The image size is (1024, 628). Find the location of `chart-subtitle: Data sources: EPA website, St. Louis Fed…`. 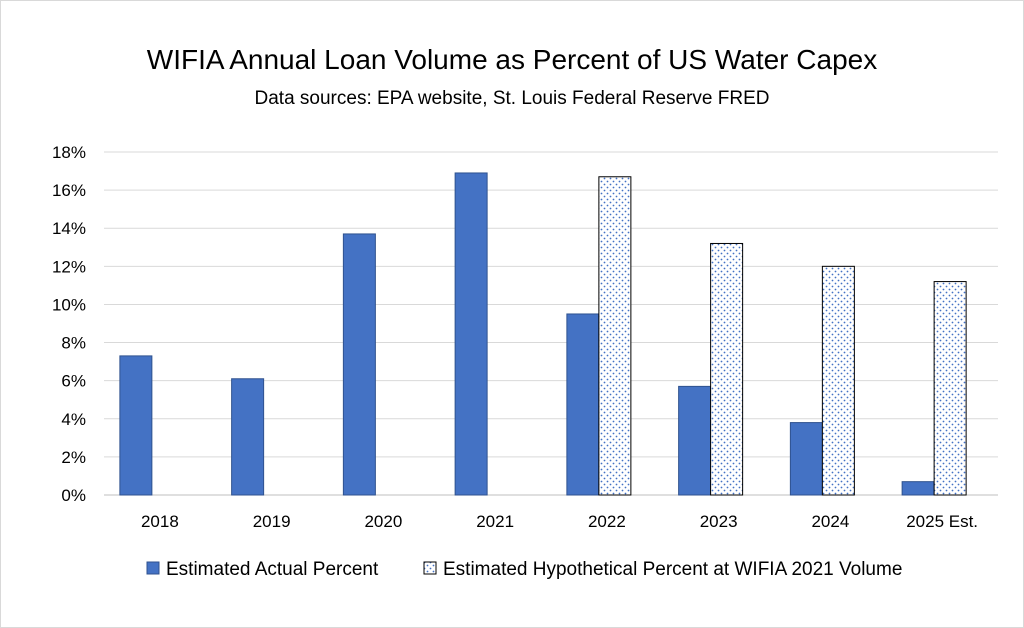

chart-subtitle: Data sources: EPA website, St. Louis Fed… is located at coordinates (512, 98).